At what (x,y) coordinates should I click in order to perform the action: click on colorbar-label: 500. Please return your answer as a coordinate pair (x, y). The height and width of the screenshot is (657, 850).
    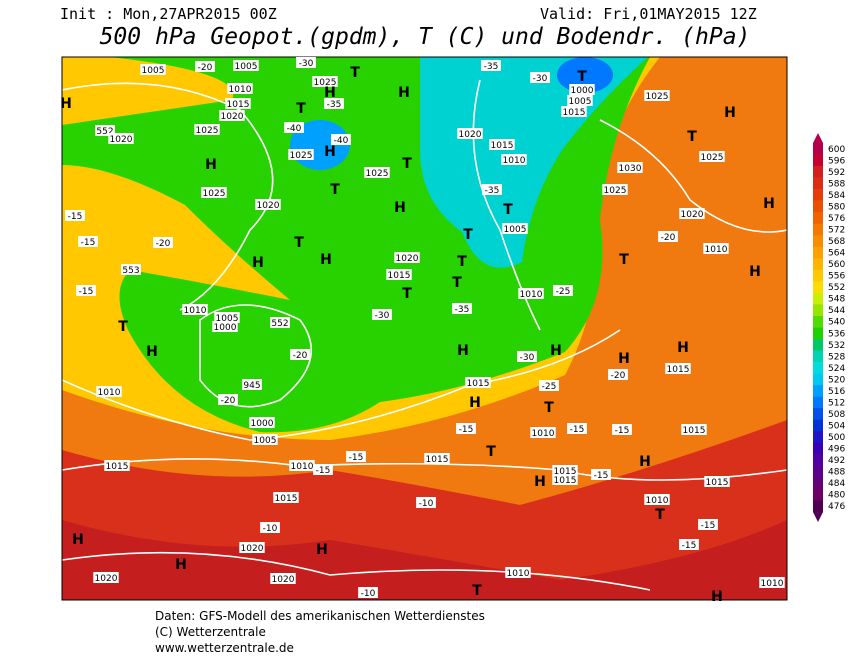
    Looking at the image, I should click on (836, 438).